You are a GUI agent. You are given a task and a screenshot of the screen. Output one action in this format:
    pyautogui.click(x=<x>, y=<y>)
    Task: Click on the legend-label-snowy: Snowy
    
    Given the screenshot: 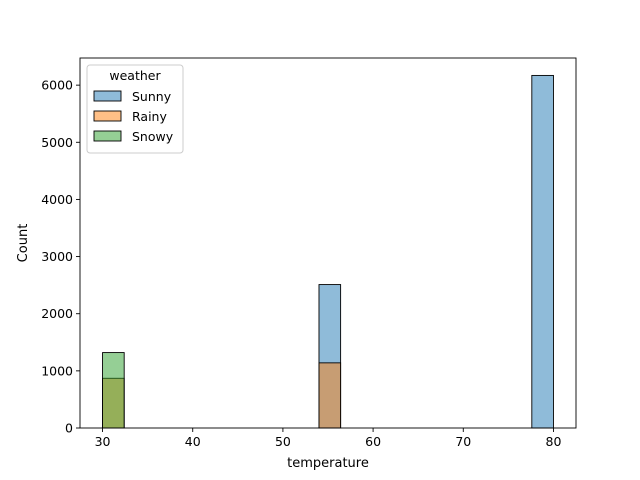 What is the action you would take?
    pyautogui.click(x=153, y=136)
    